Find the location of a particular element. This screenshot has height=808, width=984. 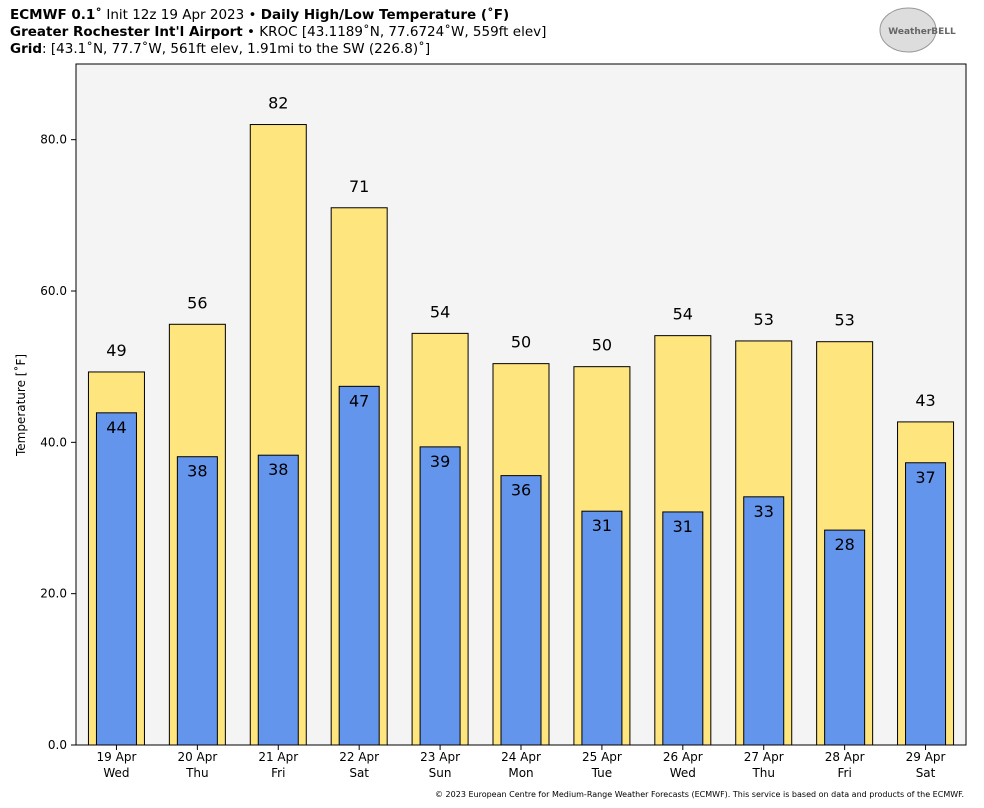

value-label: 36 is located at coordinates (521, 490).